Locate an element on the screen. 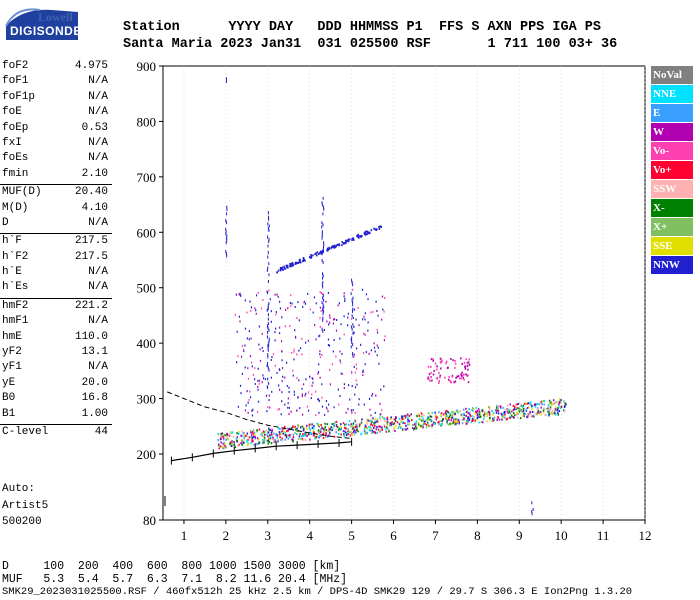 The image size is (700, 600). param-row: foF2 4.975 is located at coordinates (56, 67).